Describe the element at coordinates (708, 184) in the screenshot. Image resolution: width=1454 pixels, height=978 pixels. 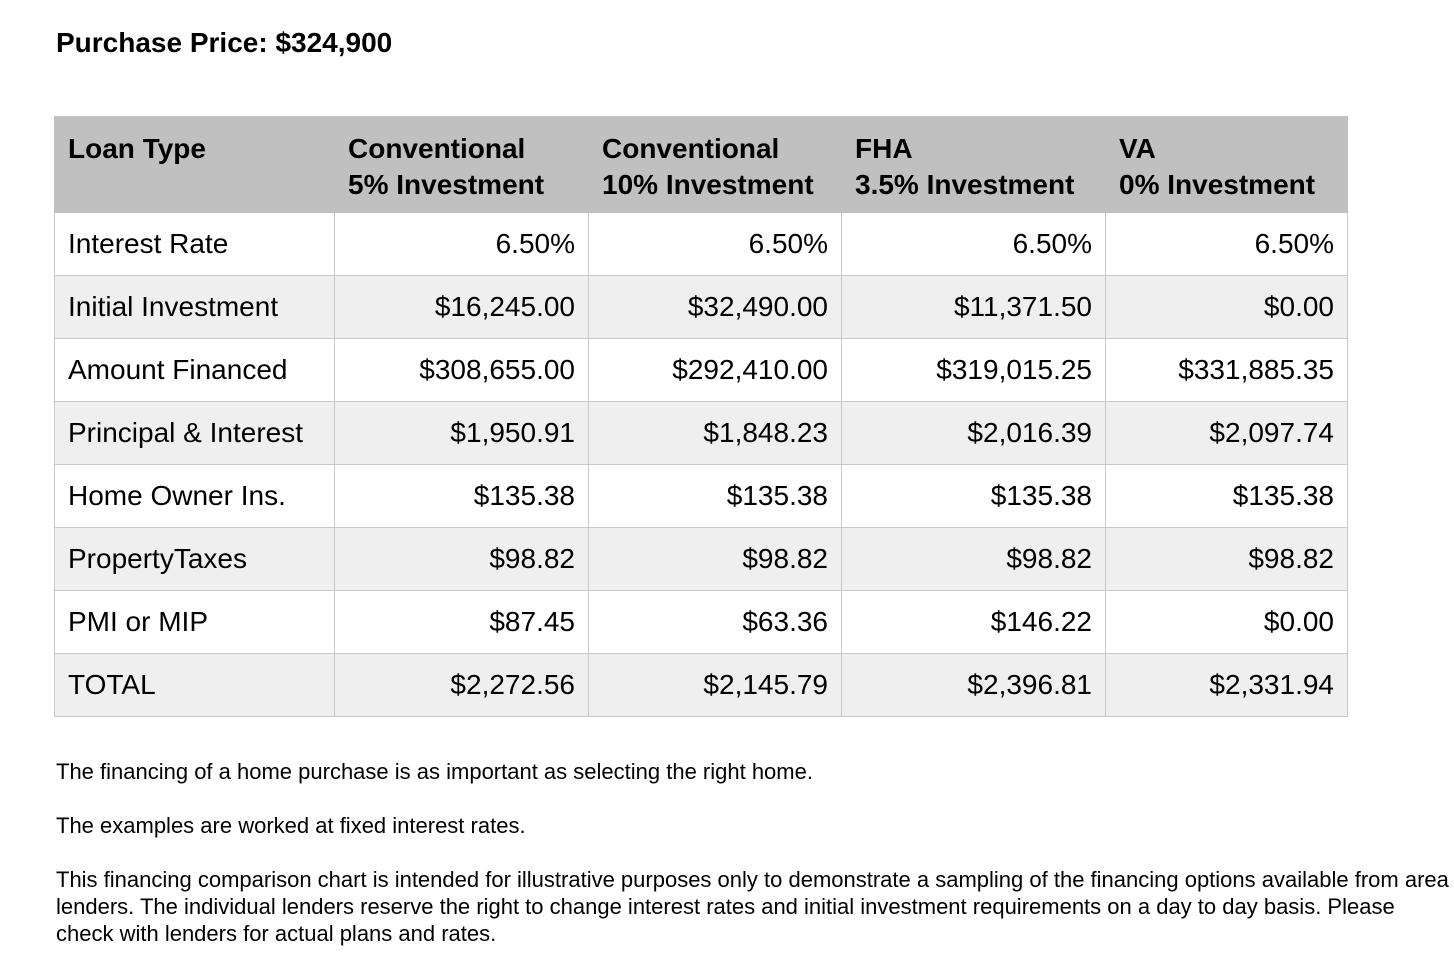
I see `column-header-line2: 10% Investment` at that location.